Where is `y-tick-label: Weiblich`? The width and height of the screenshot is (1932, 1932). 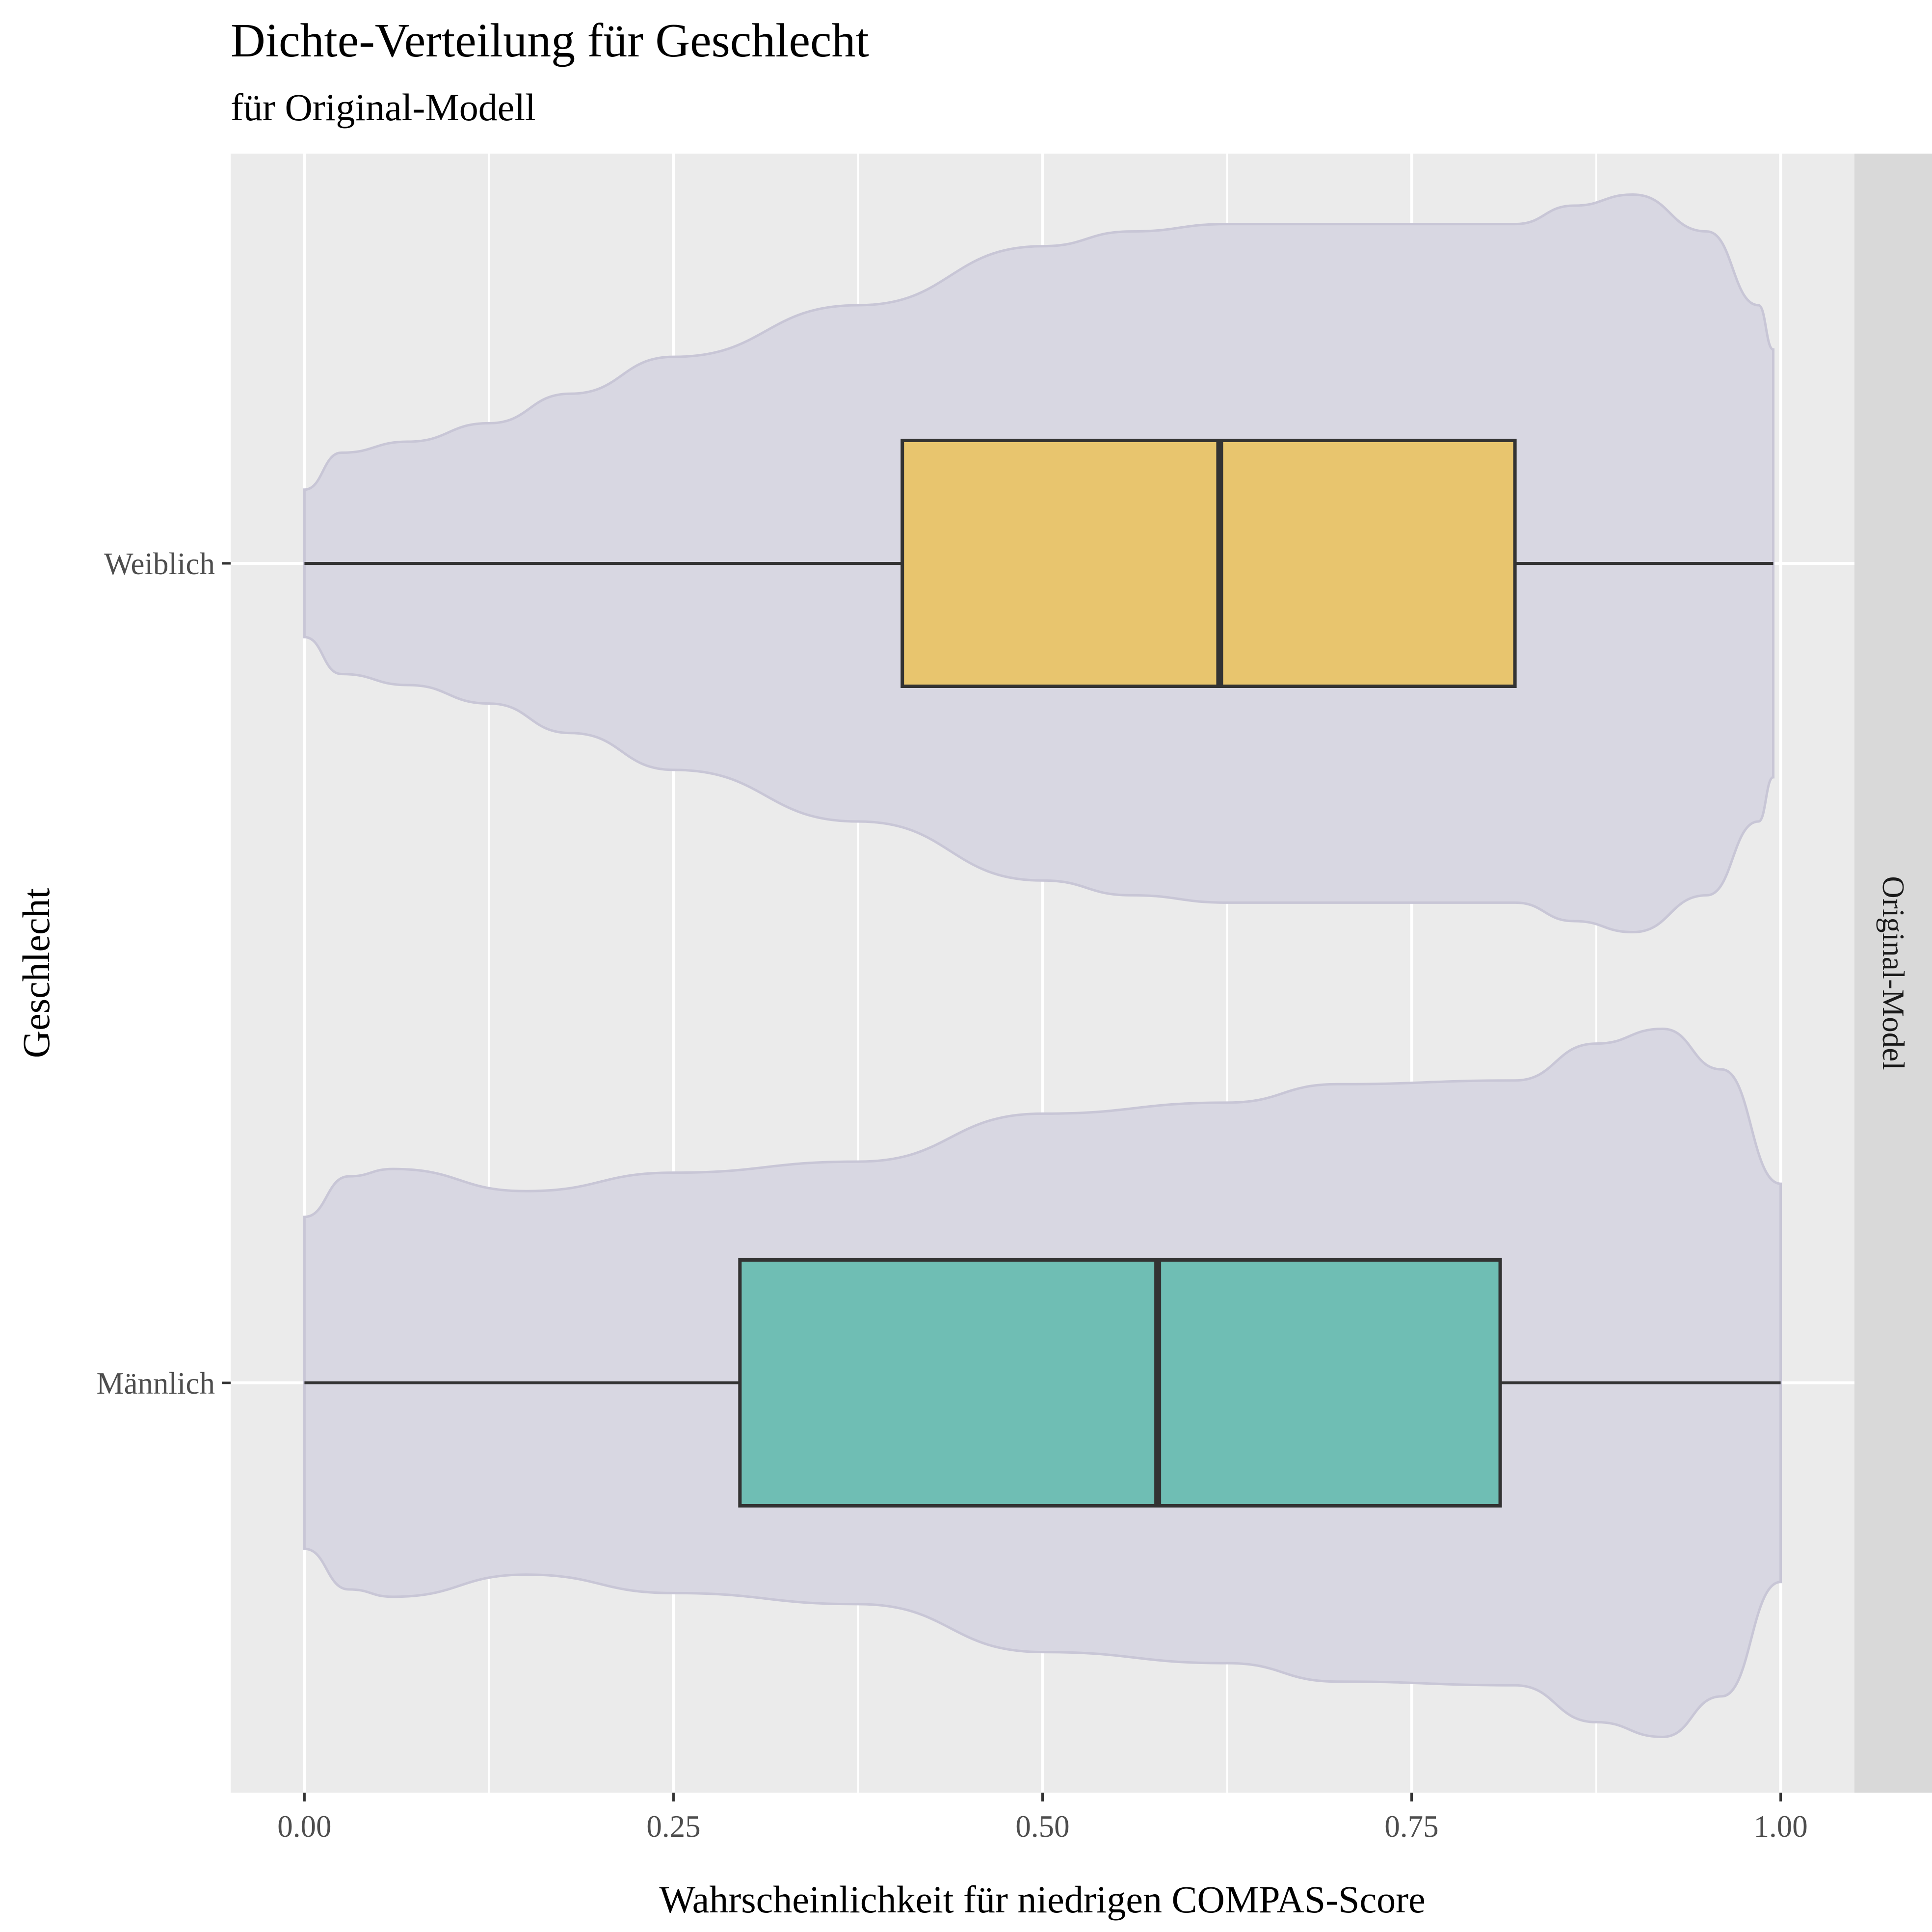
y-tick-label: Weiblich is located at coordinates (160, 564).